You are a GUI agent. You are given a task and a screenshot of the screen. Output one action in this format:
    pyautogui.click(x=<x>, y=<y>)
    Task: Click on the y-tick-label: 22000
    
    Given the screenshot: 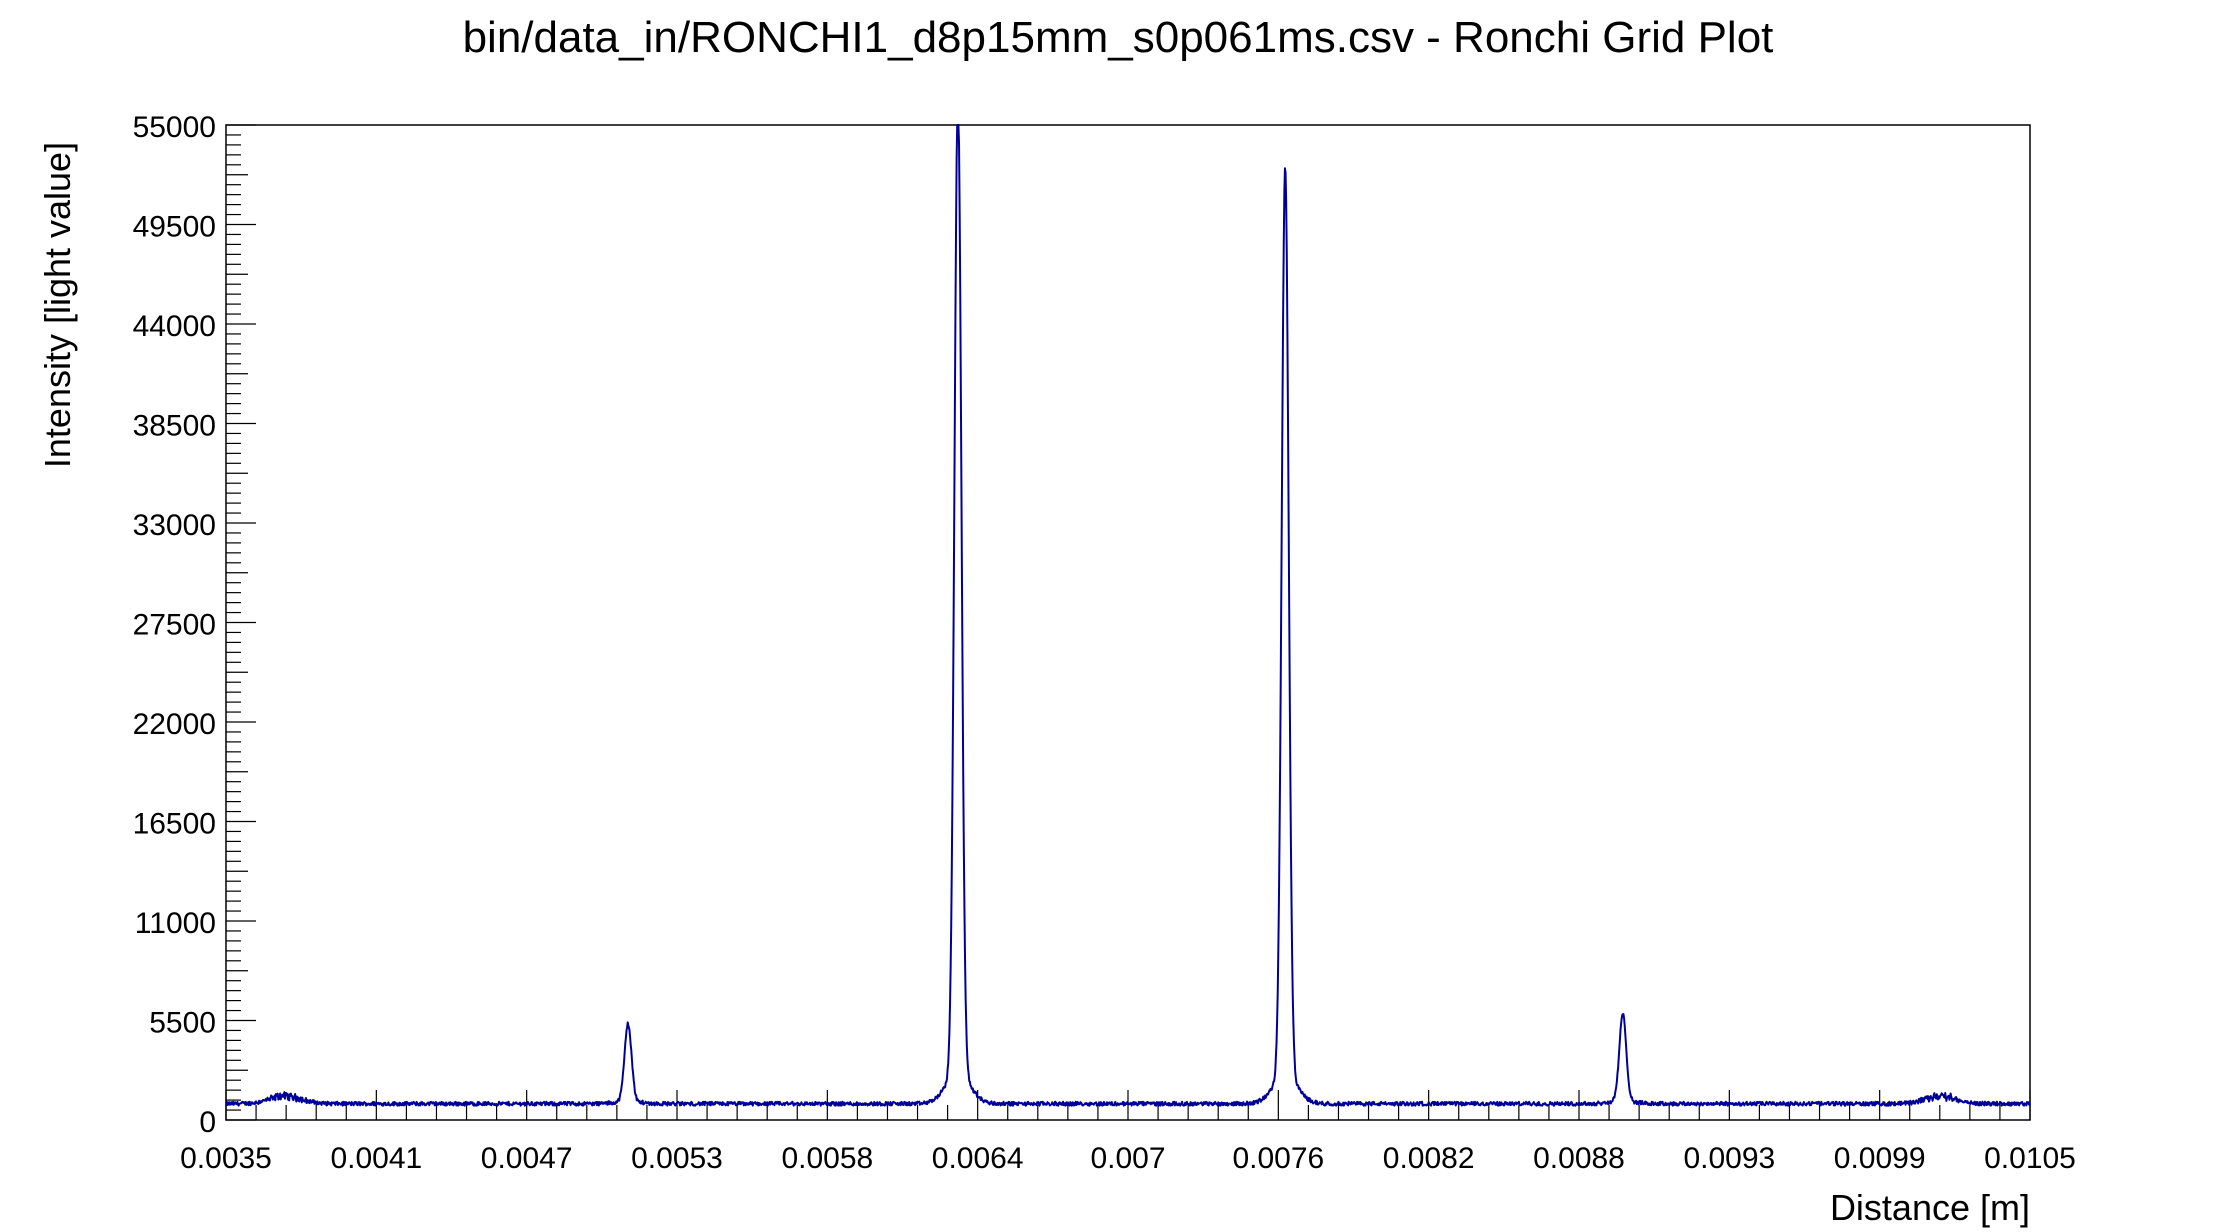 What is the action you would take?
    pyautogui.click(x=174, y=724)
    